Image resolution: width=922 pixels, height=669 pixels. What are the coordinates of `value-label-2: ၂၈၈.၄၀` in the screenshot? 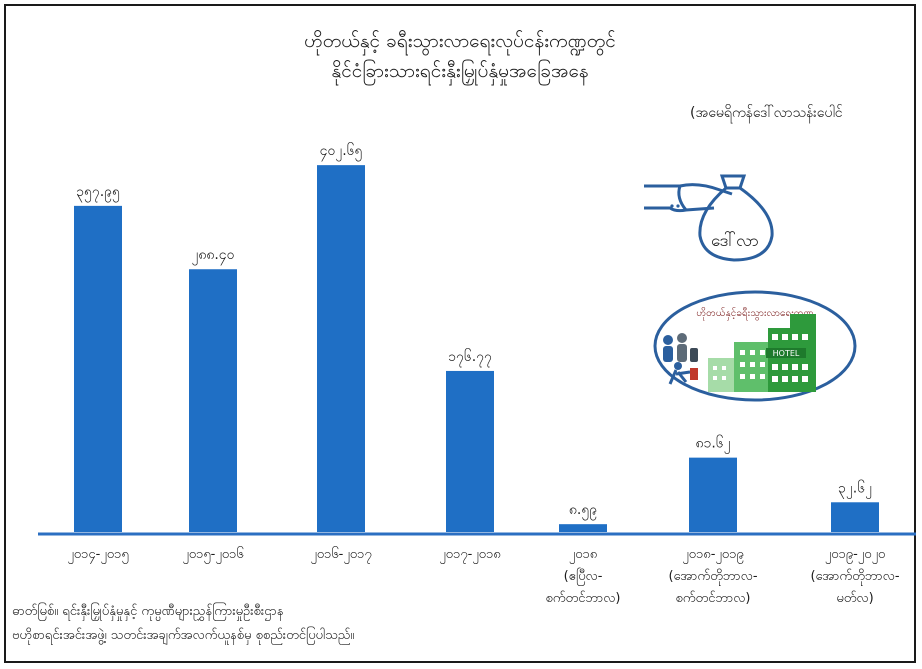 It's located at (212, 256).